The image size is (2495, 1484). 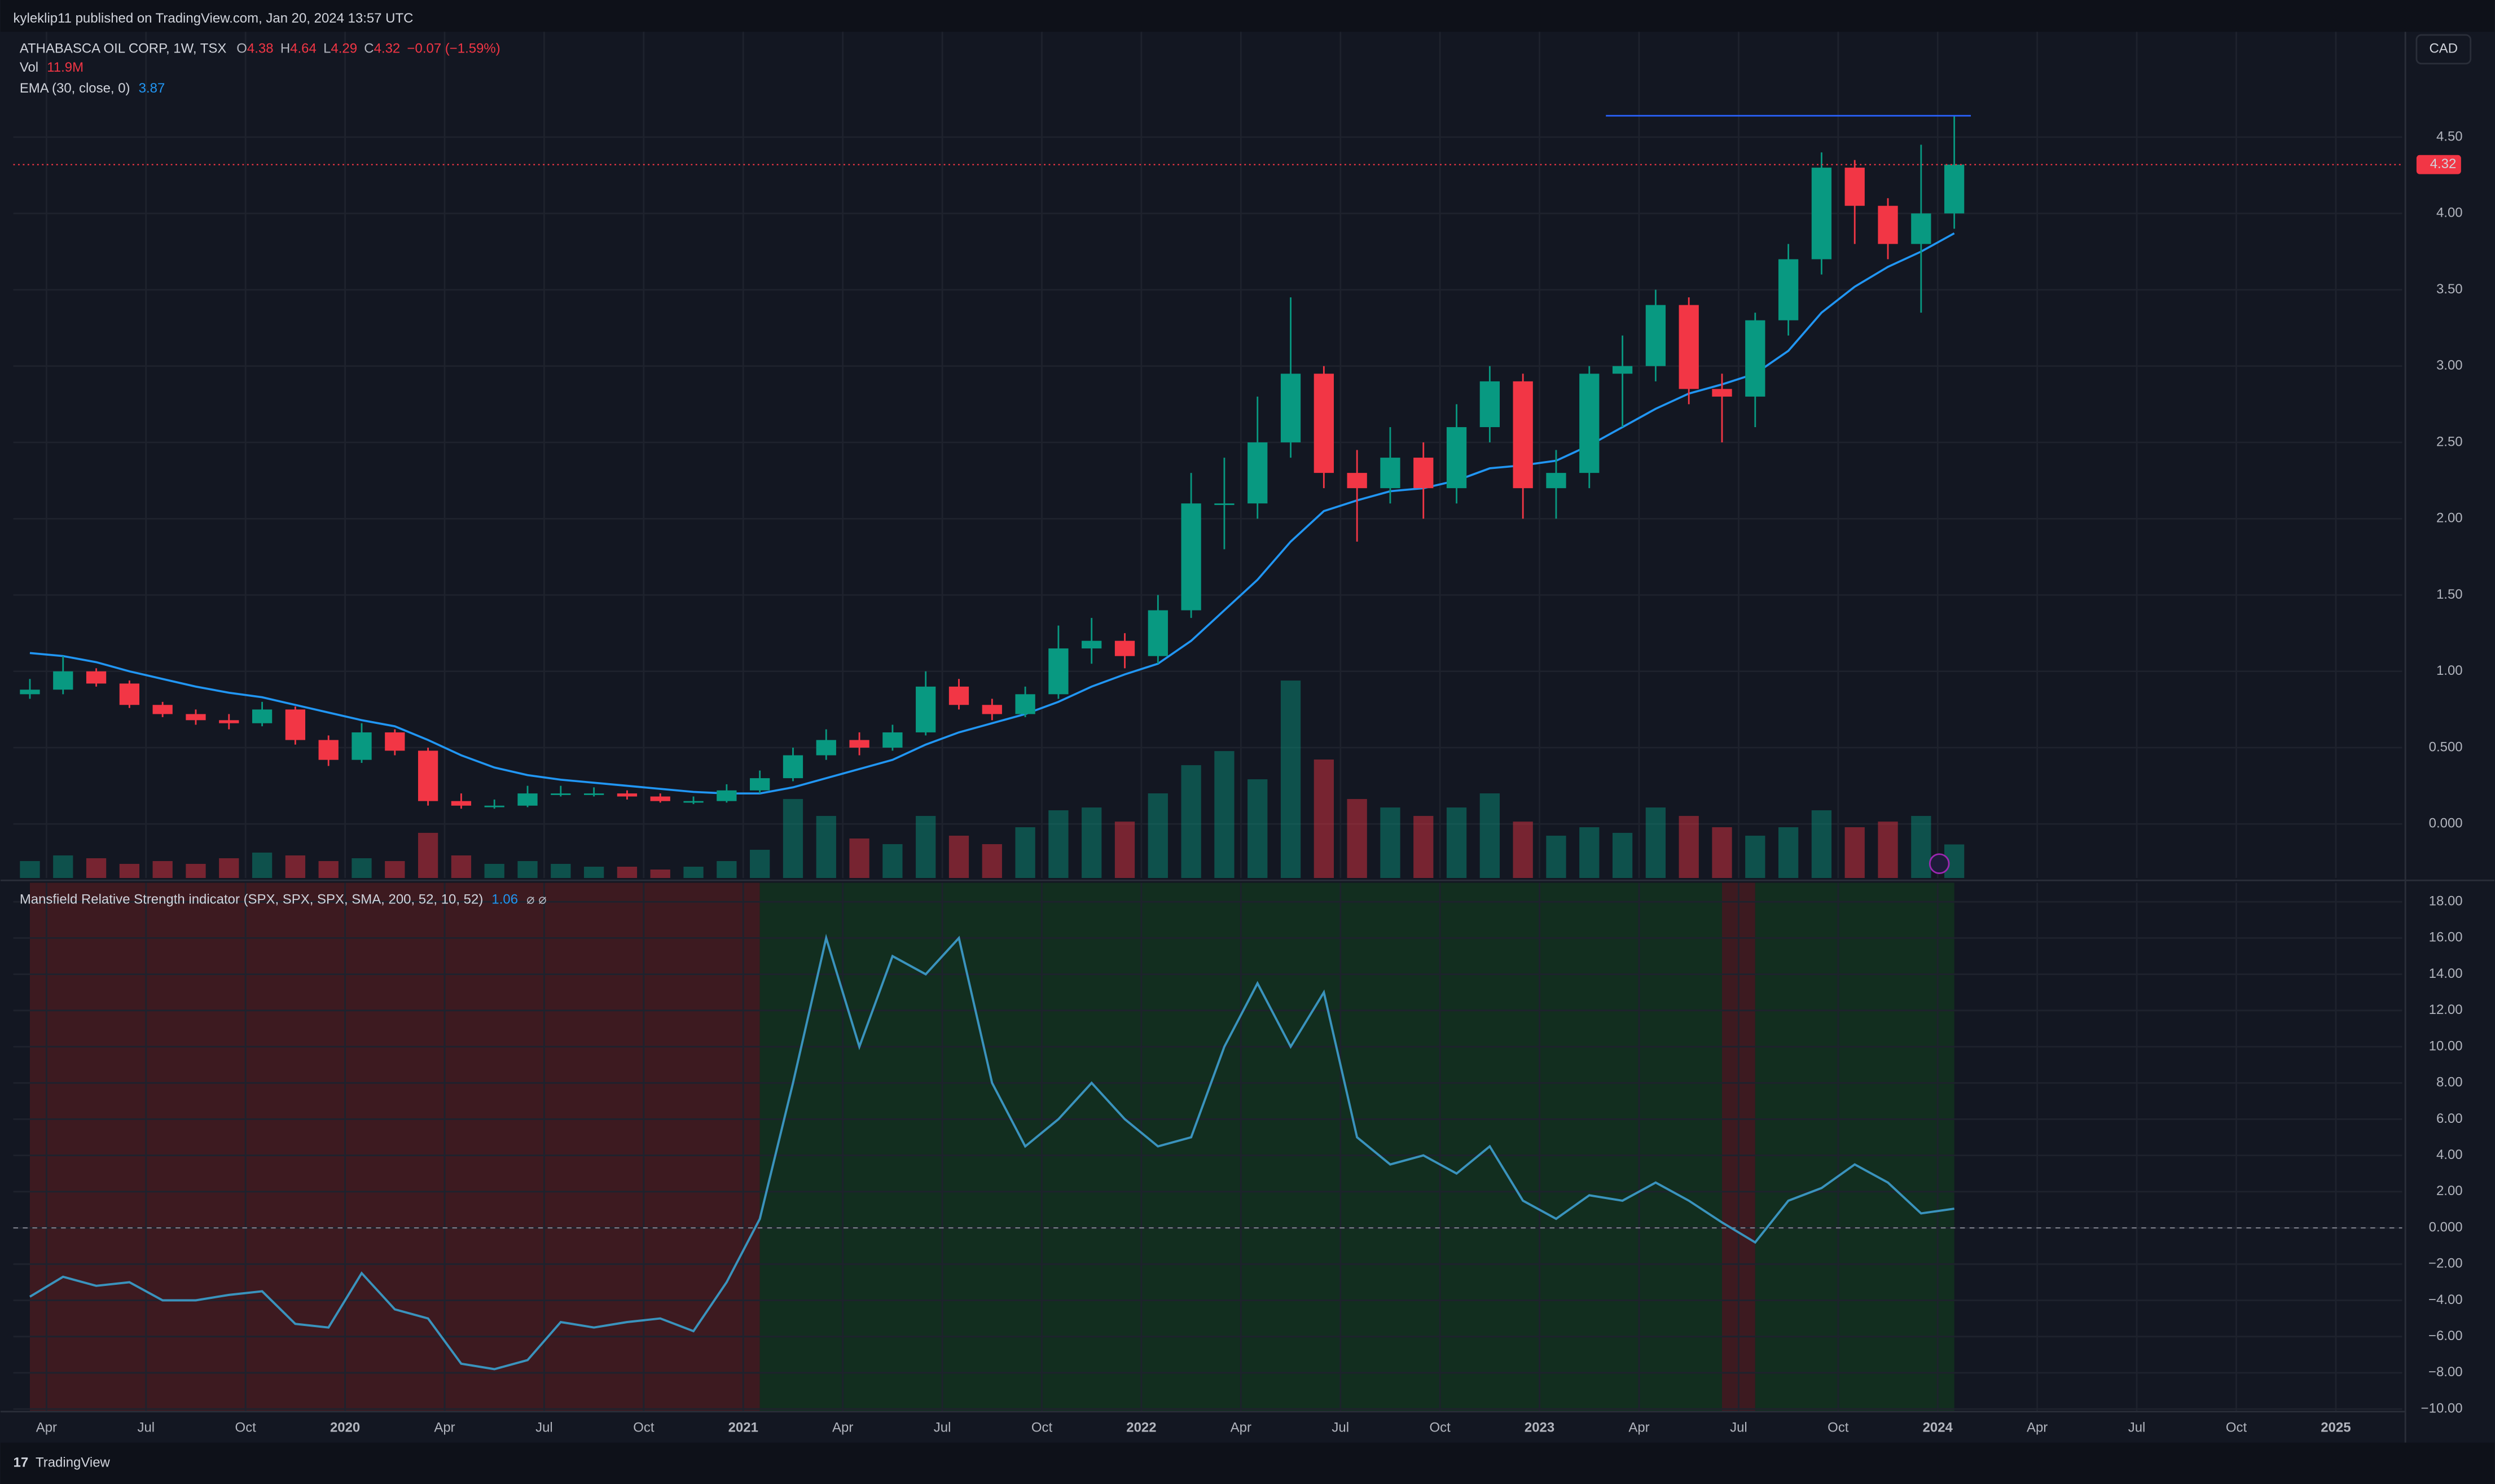 I want to click on y-tick-label: 0.000, so click(x=2446, y=824).